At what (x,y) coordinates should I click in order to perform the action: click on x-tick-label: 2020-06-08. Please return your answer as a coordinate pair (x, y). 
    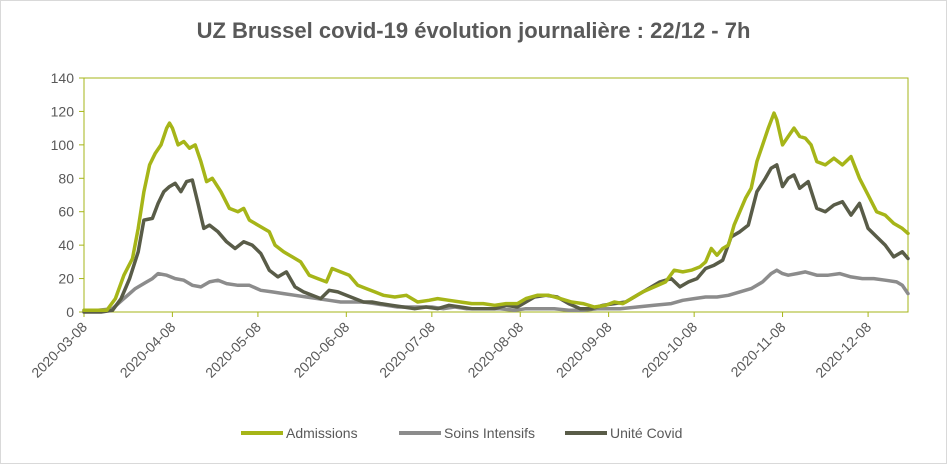
    Looking at the image, I should click on (321, 350).